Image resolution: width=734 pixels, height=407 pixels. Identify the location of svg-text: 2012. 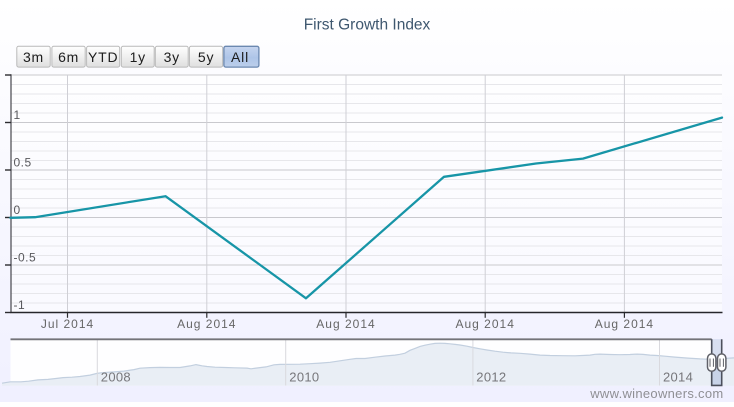
(491, 376).